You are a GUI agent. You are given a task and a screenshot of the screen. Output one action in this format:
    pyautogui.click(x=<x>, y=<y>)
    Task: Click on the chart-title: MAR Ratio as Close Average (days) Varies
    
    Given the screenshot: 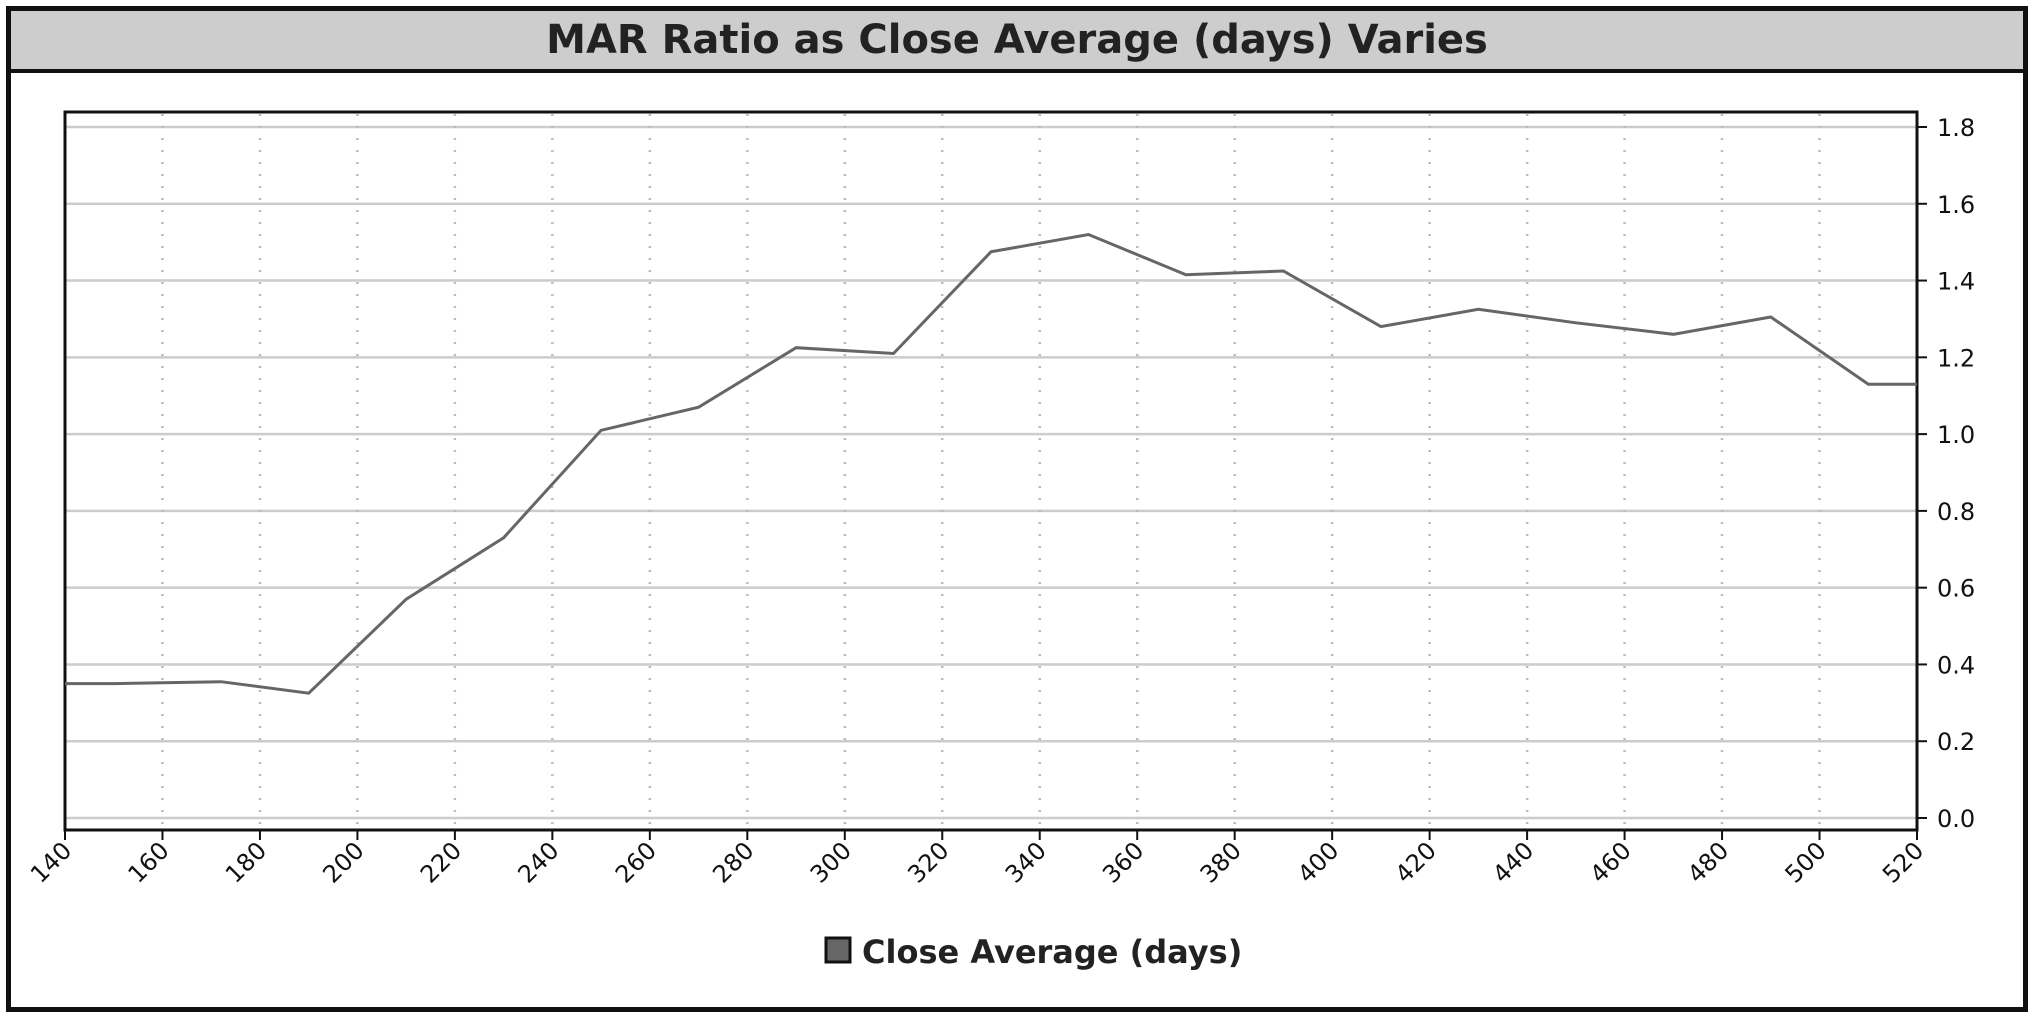 What is the action you would take?
    pyautogui.click(x=1017, y=40)
    